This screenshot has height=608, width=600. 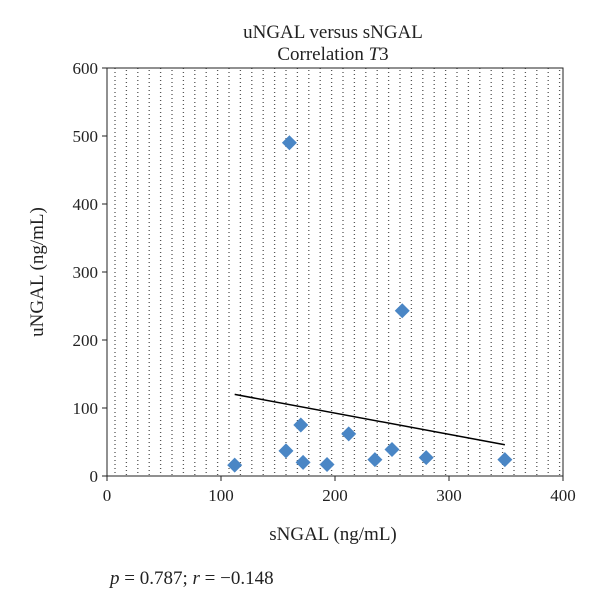 What do you see at coordinates (333, 534) in the screenshot?
I see `x-axis-label: sNGAL (ng/mL)` at bounding box center [333, 534].